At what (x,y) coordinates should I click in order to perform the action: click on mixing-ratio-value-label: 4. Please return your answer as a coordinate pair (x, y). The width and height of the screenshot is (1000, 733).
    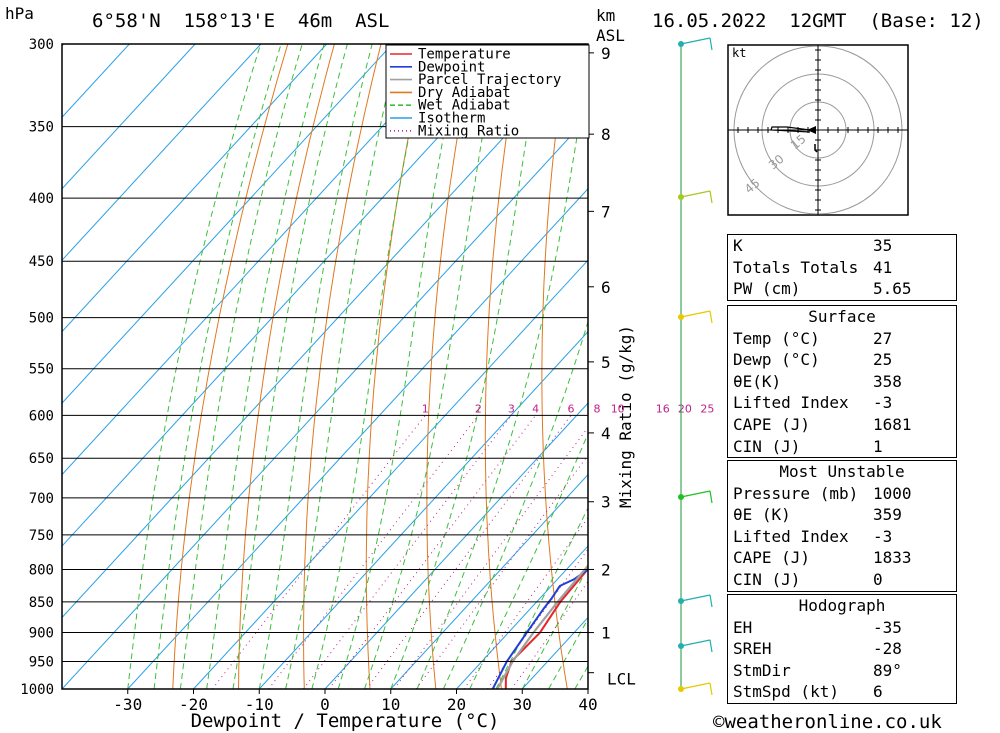
    Looking at the image, I should click on (535, 408).